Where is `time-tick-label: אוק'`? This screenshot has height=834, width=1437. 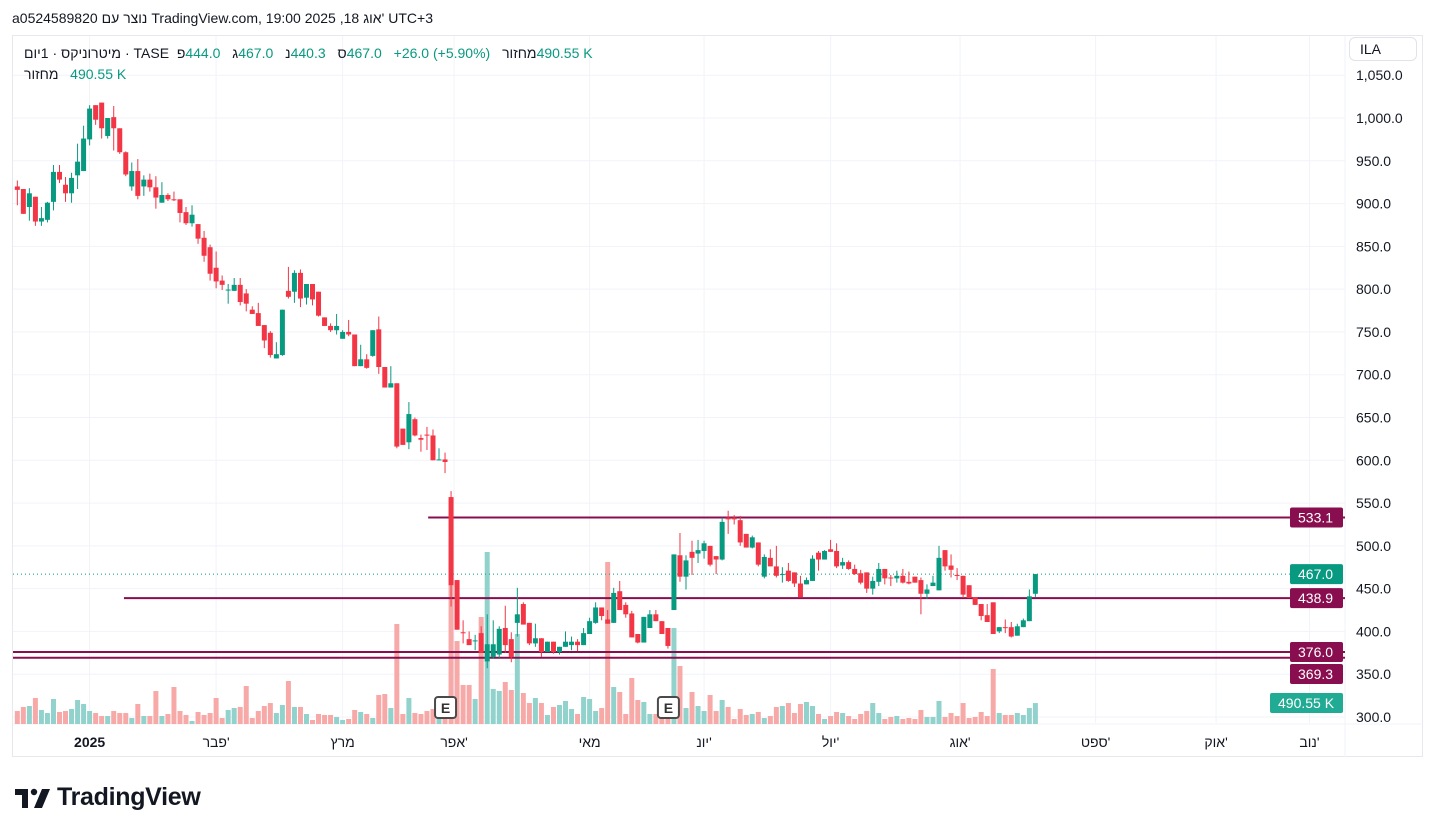 time-tick-label: אוק' is located at coordinates (1215, 742).